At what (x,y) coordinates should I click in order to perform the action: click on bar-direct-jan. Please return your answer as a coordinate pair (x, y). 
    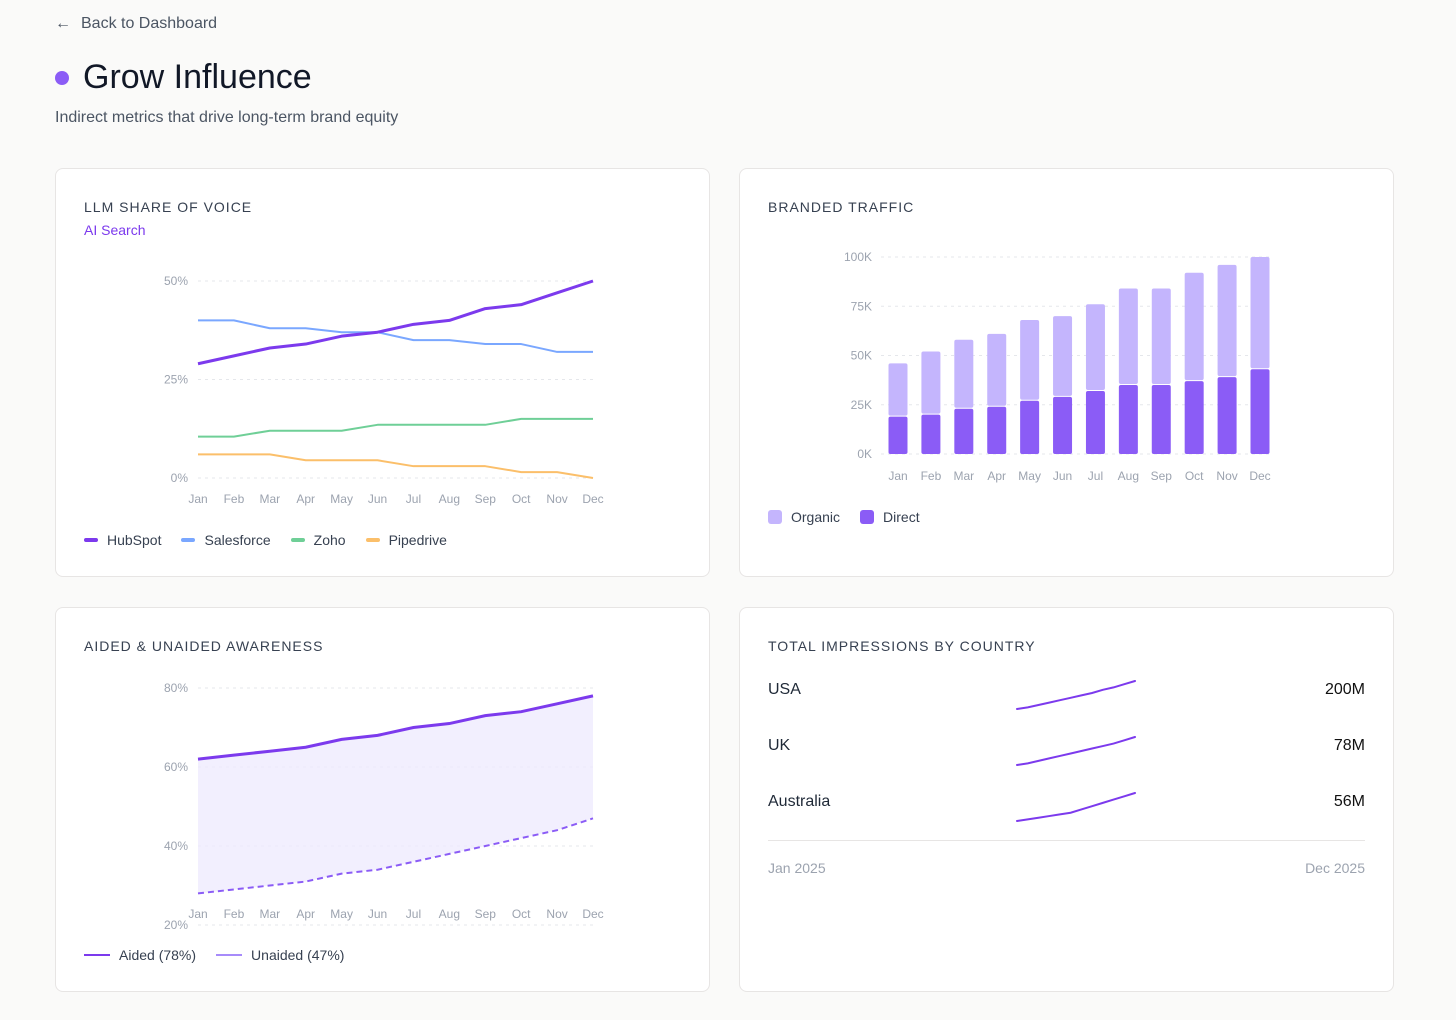
    Looking at the image, I should click on (898, 435).